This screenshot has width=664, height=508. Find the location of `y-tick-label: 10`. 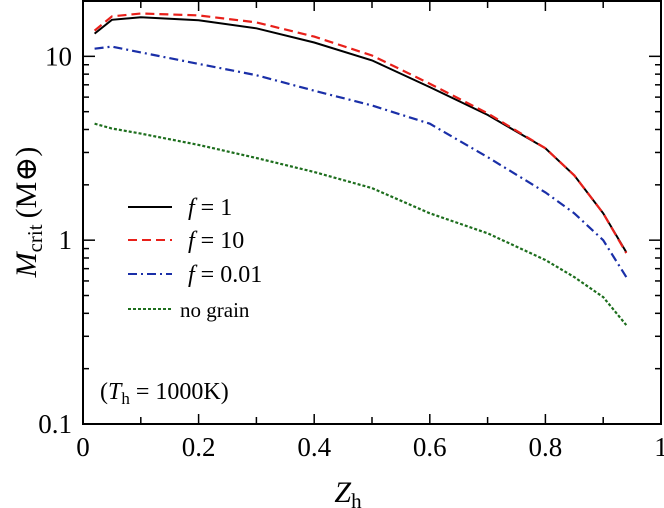

y-tick-label: 10 is located at coordinates (58, 56).